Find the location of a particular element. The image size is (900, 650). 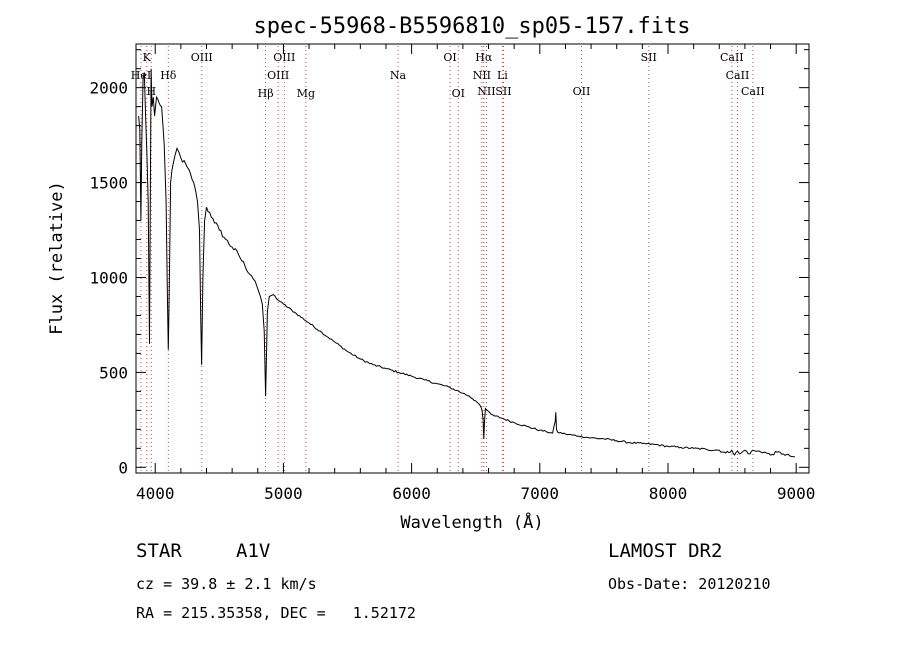

spectral-subclass: A1V is located at coordinates (253, 551).